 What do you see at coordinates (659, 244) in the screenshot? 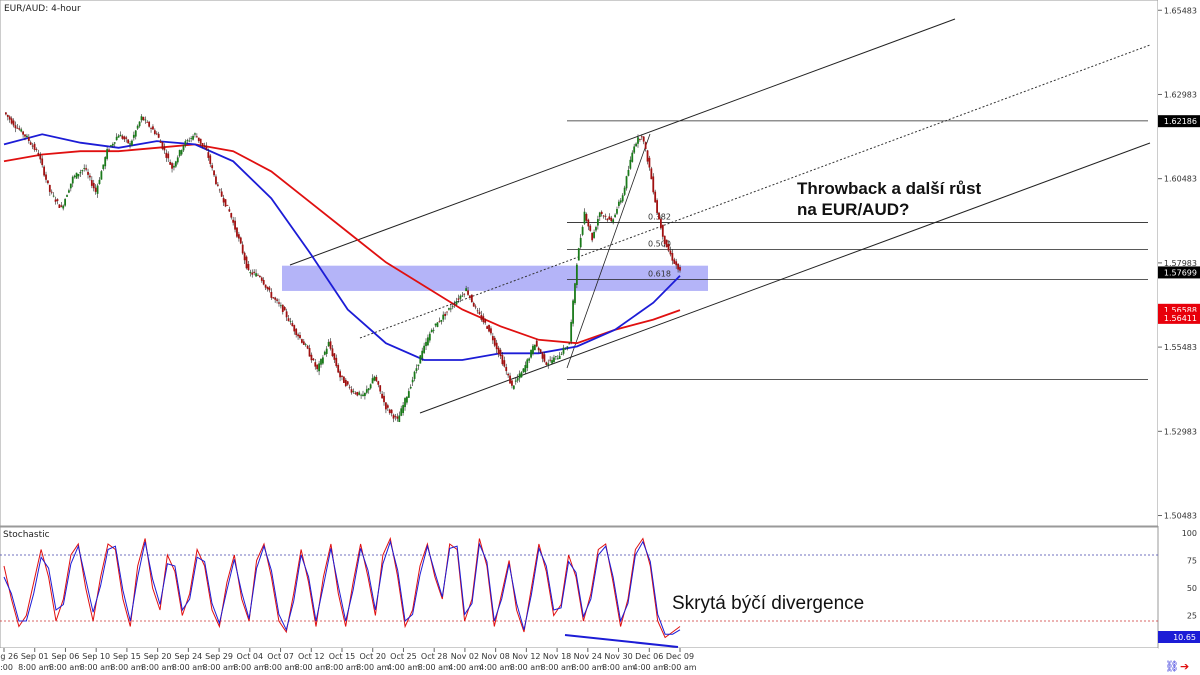
I see `fib-label: 0.500` at bounding box center [659, 244].